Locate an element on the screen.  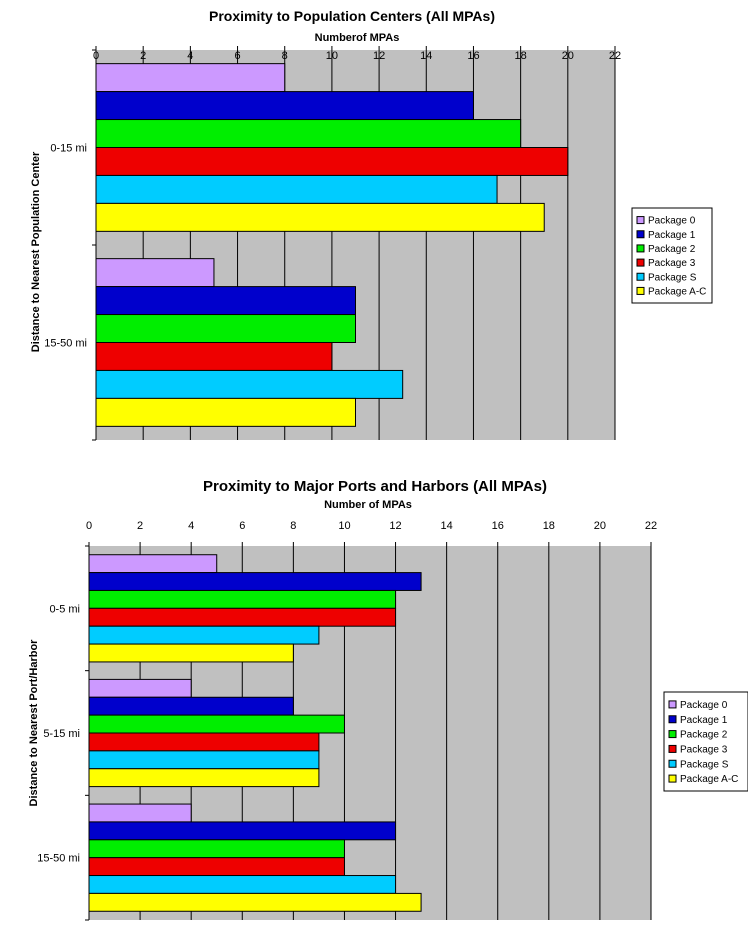
chart2-legend-label: Package A-C is located at coordinates (709, 779).